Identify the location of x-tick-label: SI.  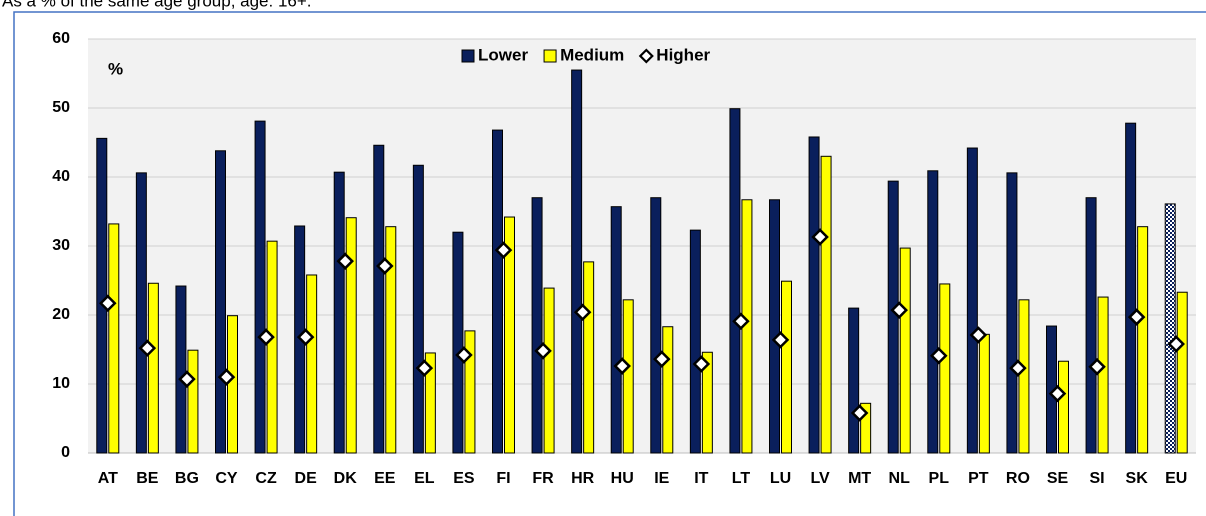
(1097, 478).